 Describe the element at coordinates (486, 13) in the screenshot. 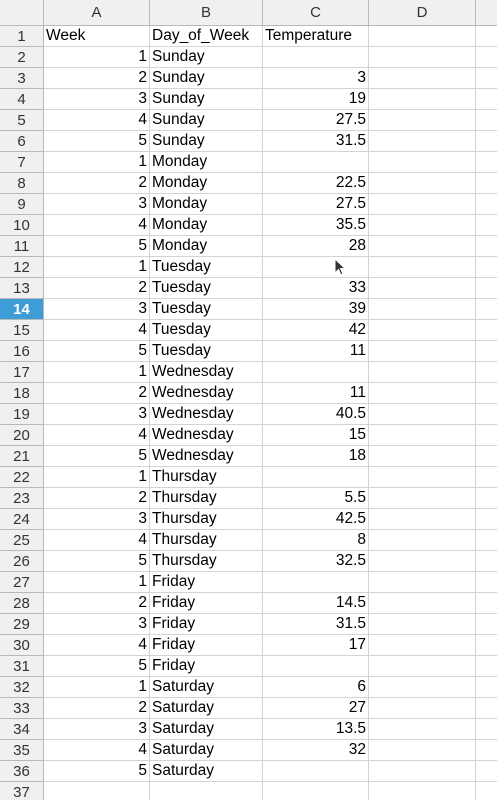

I see `column-header-e` at that location.